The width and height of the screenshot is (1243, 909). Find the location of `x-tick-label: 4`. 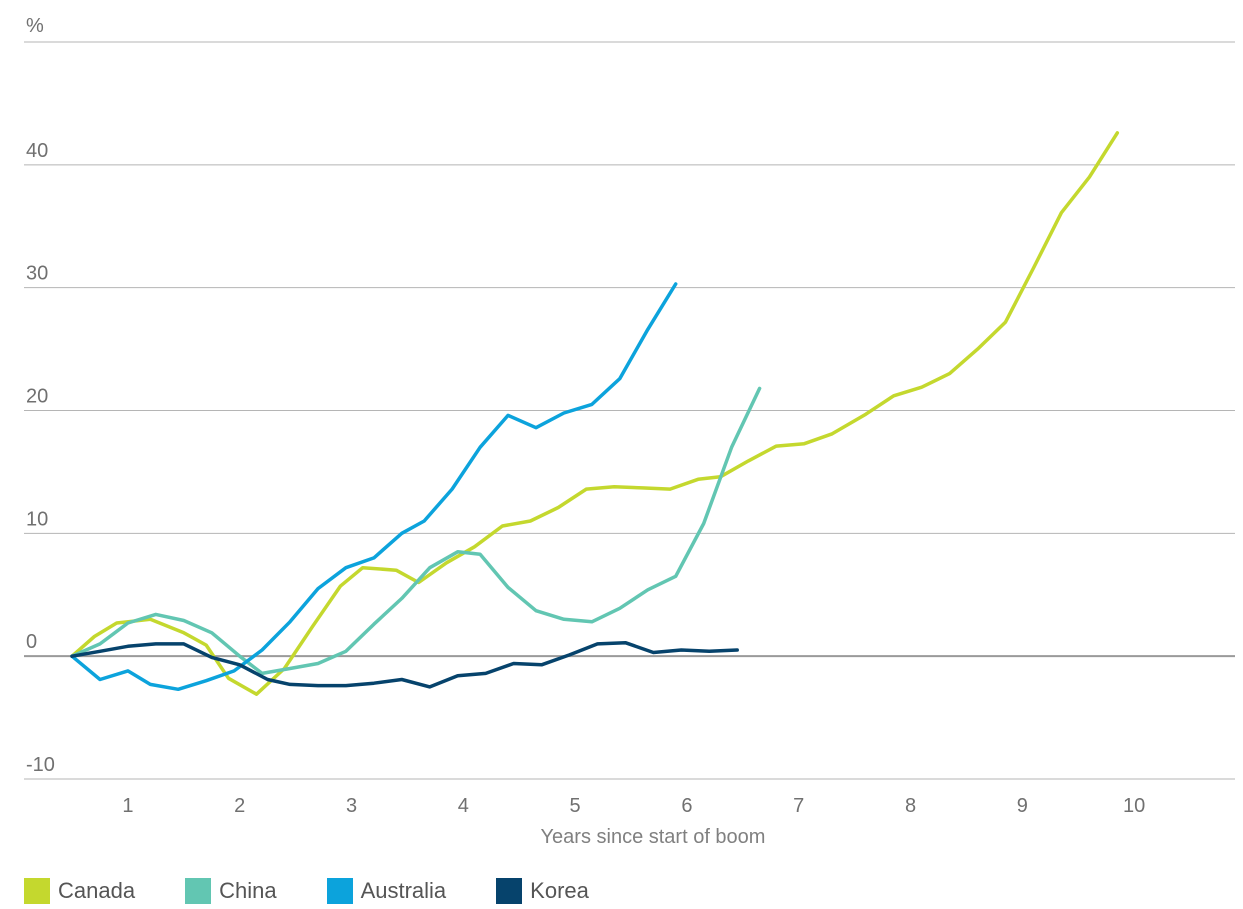

x-tick-label: 4 is located at coordinates (463, 806).